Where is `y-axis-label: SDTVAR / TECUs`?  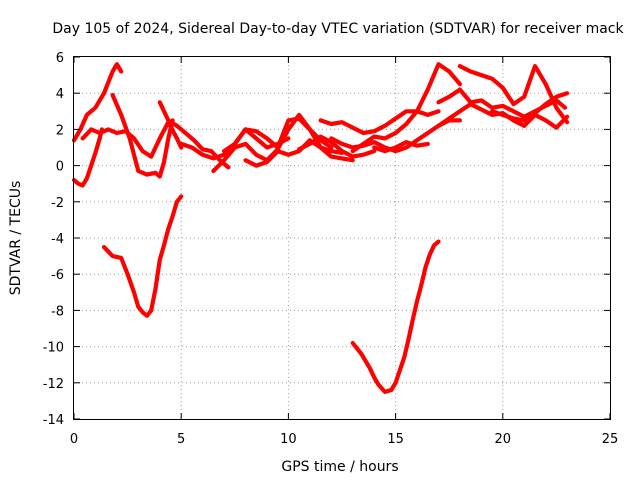
y-axis-label: SDTVAR / TECUs is located at coordinates (16, 238).